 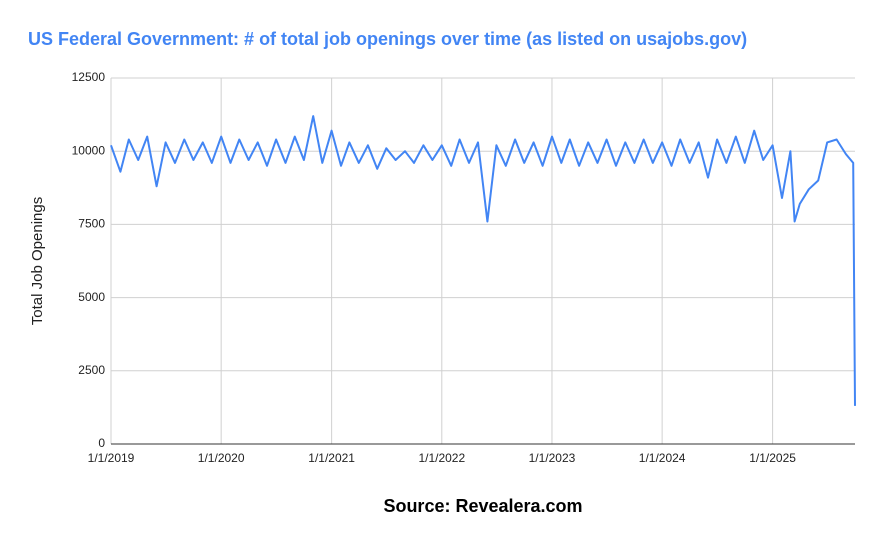 What do you see at coordinates (89, 150) in the screenshot?
I see `y-tick-label: 10000` at bounding box center [89, 150].